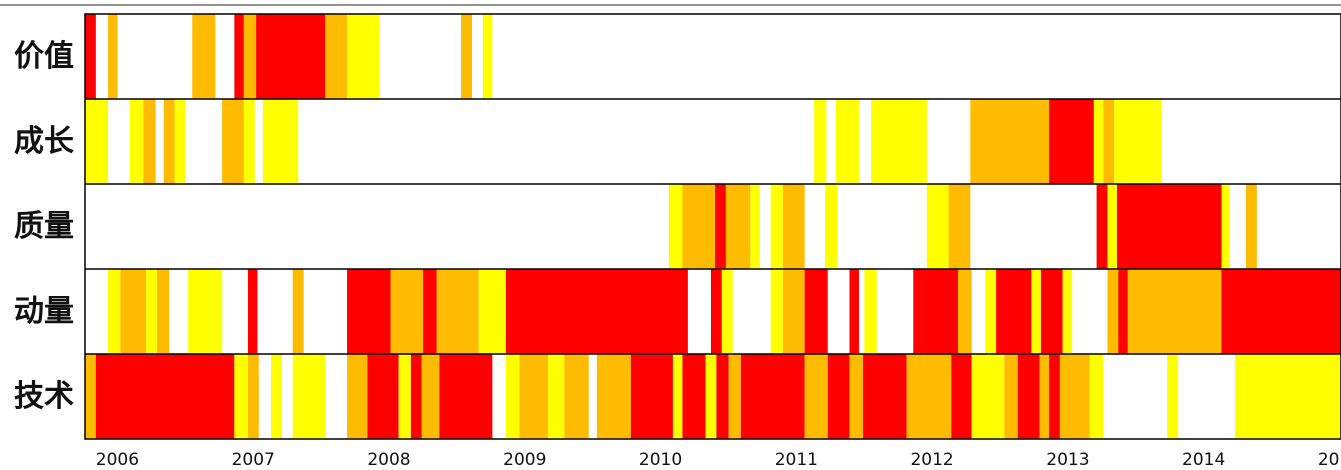  Describe the element at coordinates (796, 460) in the screenshot. I see `x-tick-label: 2011` at that location.